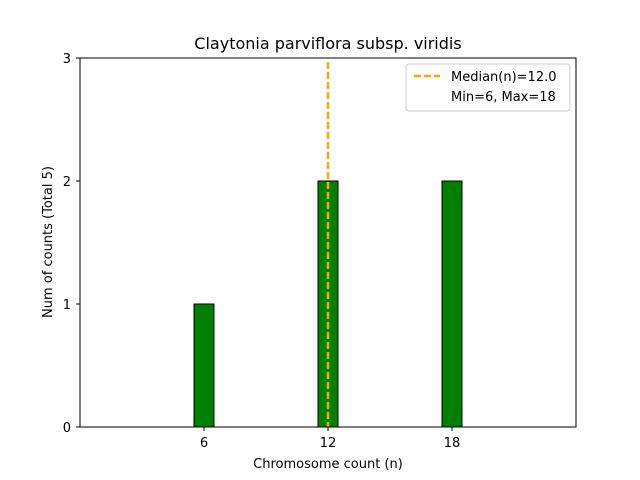 The image size is (640, 480). What do you see at coordinates (67, 182) in the screenshot?
I see `y-tick-label-2: 2` at bounding box center [67, 182].